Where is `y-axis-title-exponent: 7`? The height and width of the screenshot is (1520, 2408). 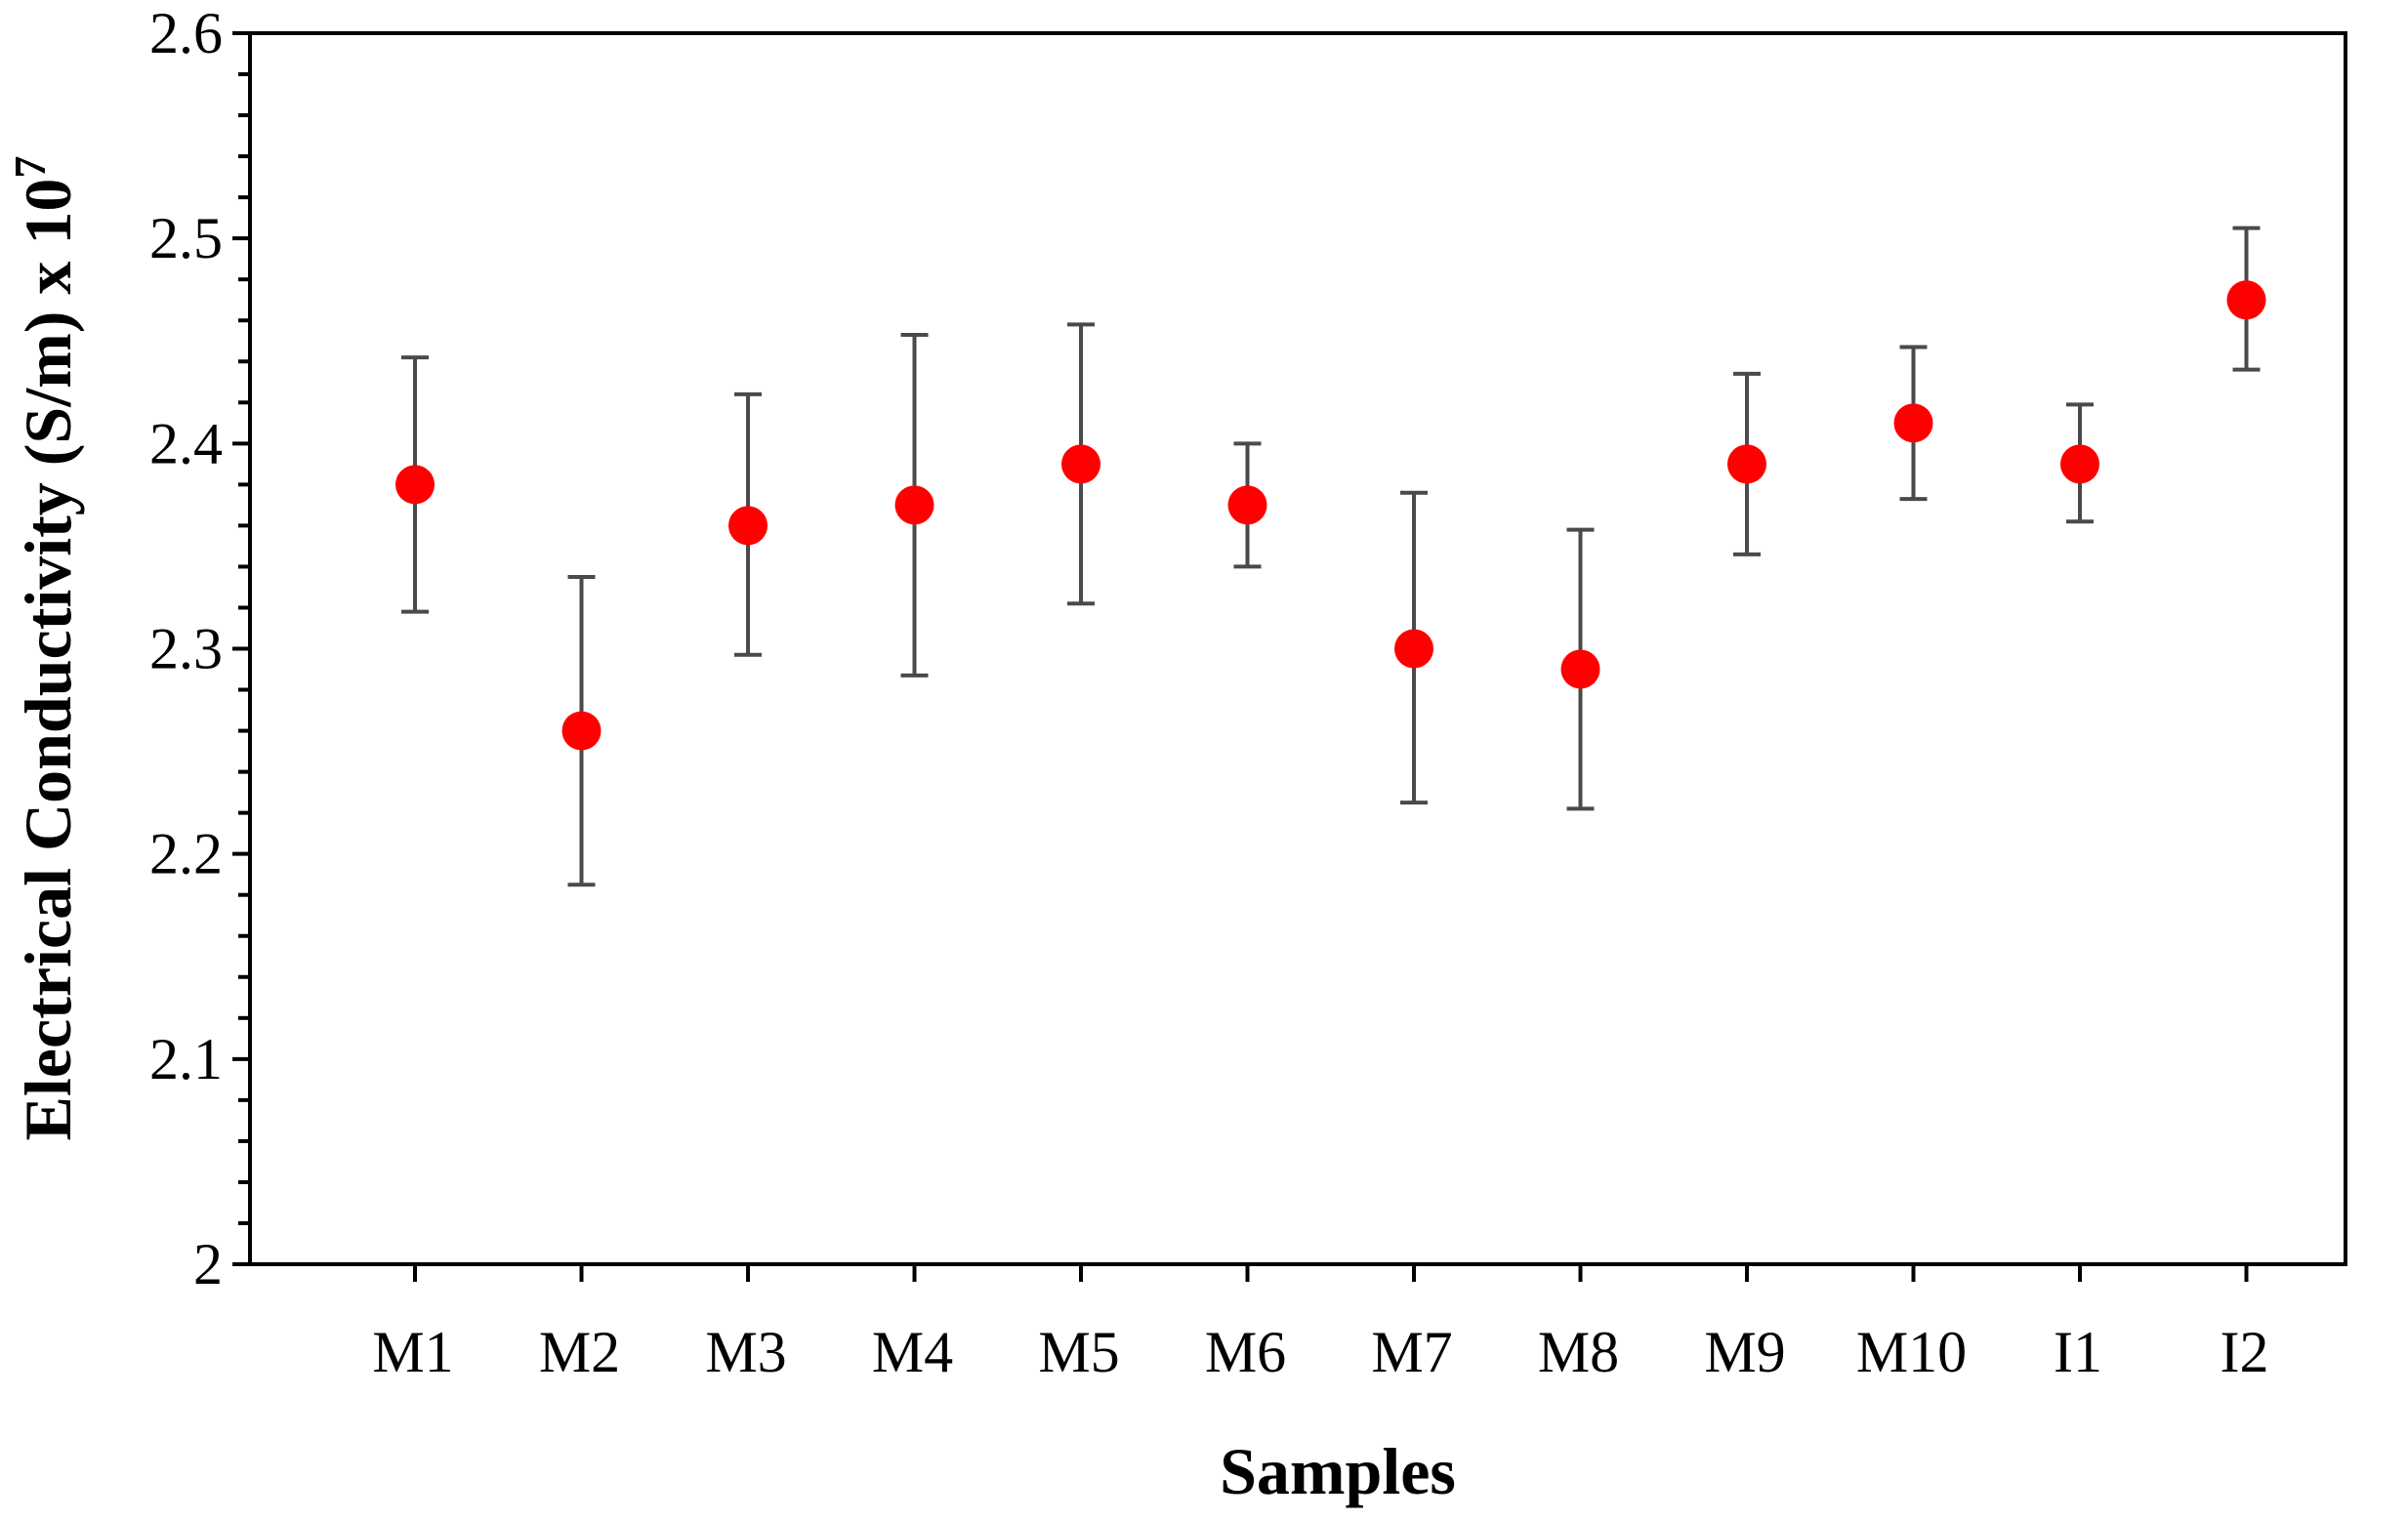
y-axis-title-exponent: 7 is located at coordinates (30, 167).